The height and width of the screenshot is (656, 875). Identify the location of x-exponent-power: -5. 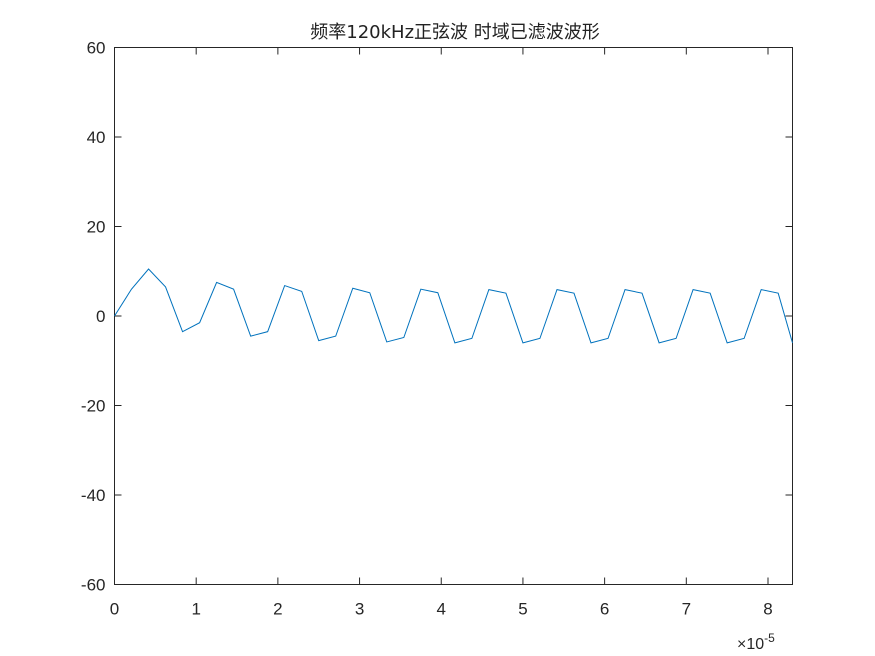
(769, 638).